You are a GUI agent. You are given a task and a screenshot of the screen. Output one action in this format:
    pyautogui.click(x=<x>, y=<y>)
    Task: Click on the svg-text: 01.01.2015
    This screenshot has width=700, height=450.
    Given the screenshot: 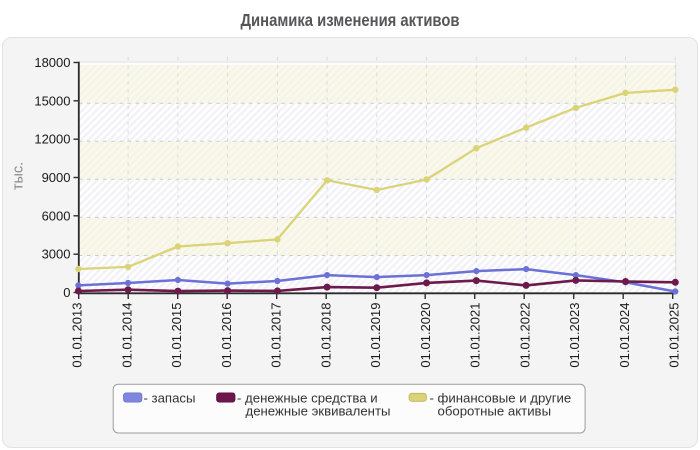 What is the action you would take?
    pyautogui.click(x=176, y=335)
    